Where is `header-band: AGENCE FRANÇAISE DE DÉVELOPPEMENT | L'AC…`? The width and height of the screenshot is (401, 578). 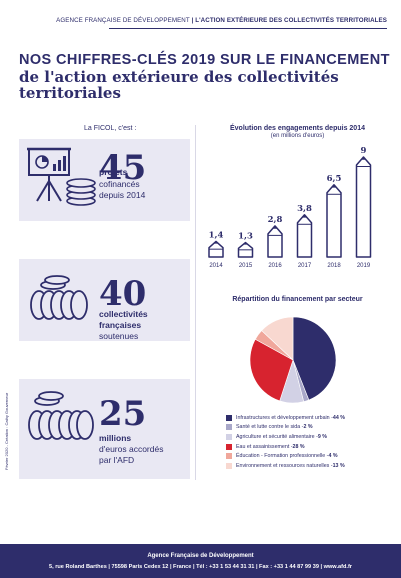 header-band: AGENCE FRANÇAISE DE DÉVELOPPEMENT | L'AC… is located at coordinates (200, 16).